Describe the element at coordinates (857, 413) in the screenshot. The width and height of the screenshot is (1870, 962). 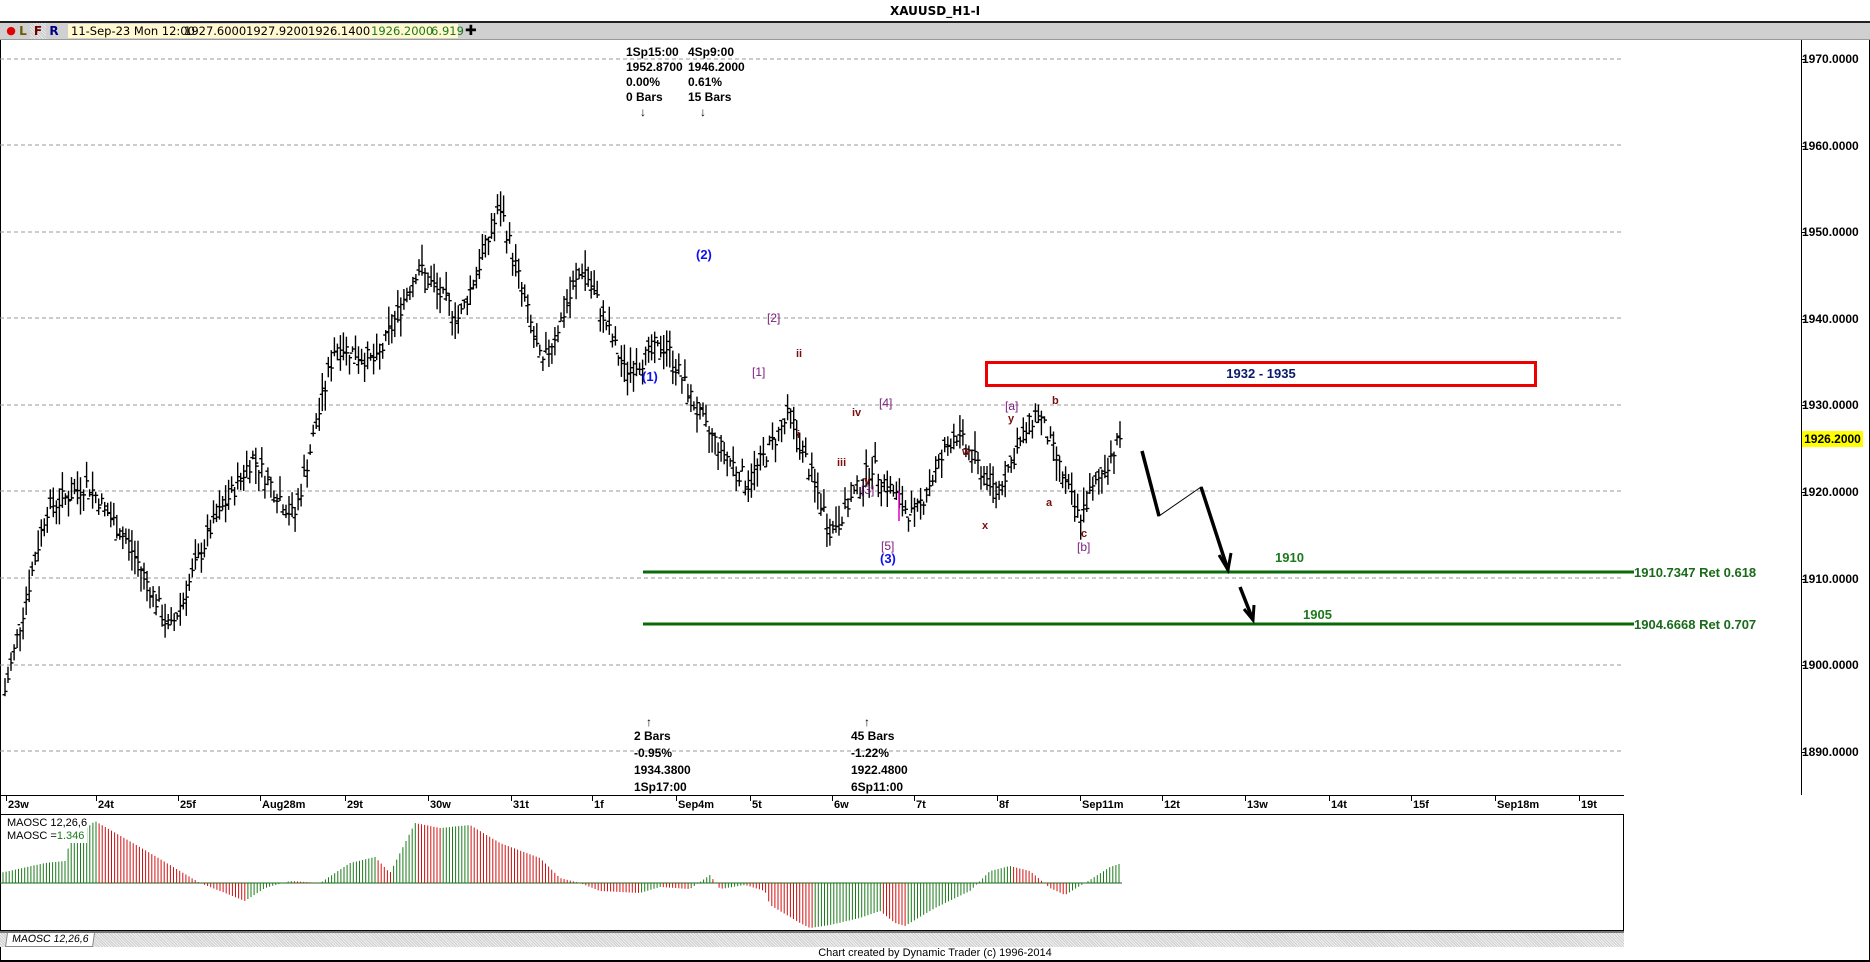
I see `wave-label-iv: iv` at that location.